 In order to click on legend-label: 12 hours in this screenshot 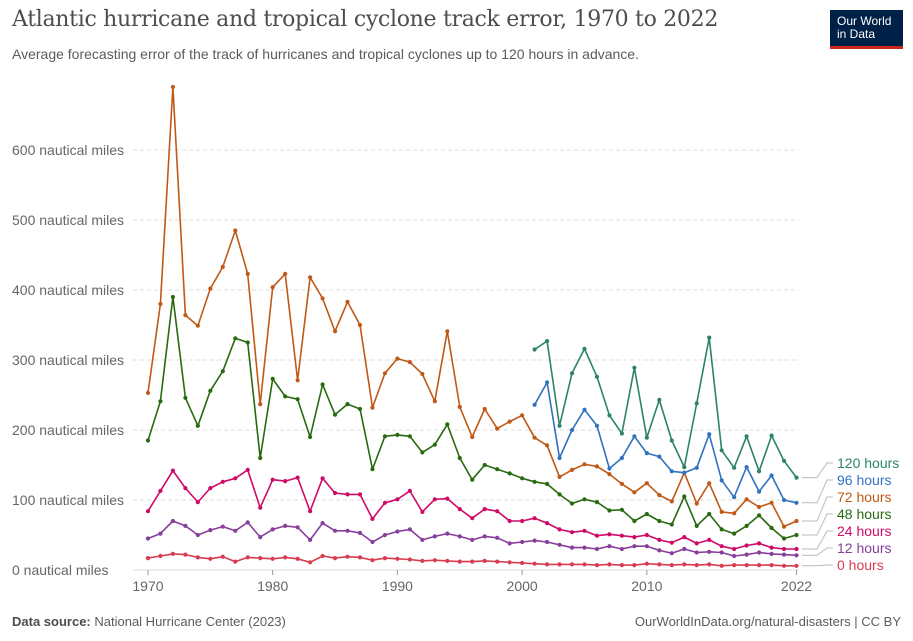, I will do `click(864, 548)`.